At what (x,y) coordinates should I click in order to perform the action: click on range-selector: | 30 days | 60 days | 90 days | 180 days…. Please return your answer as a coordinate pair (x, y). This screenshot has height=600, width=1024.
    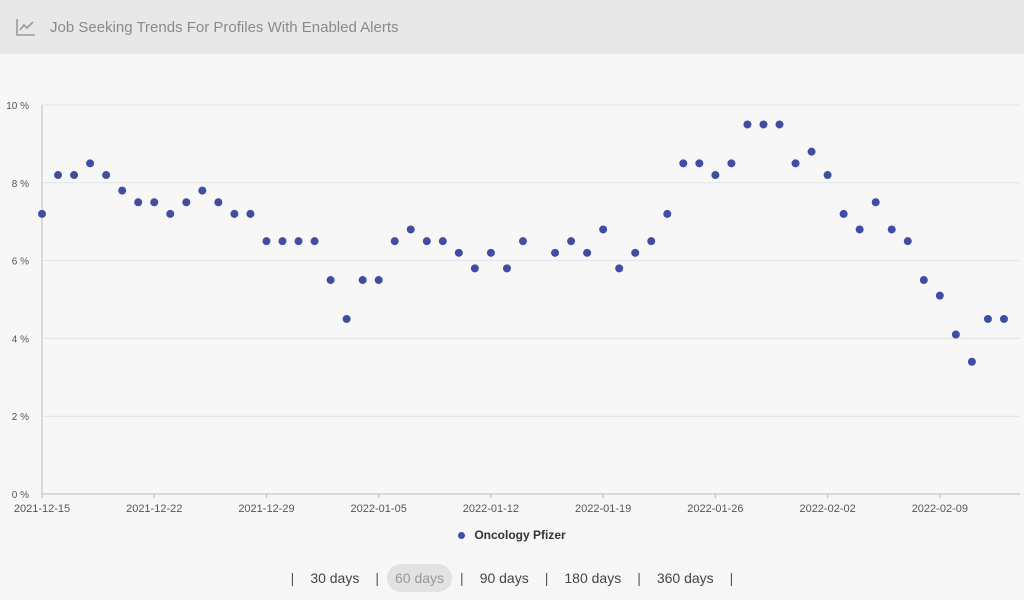
    Looking at the image, I should click on (512, 578).